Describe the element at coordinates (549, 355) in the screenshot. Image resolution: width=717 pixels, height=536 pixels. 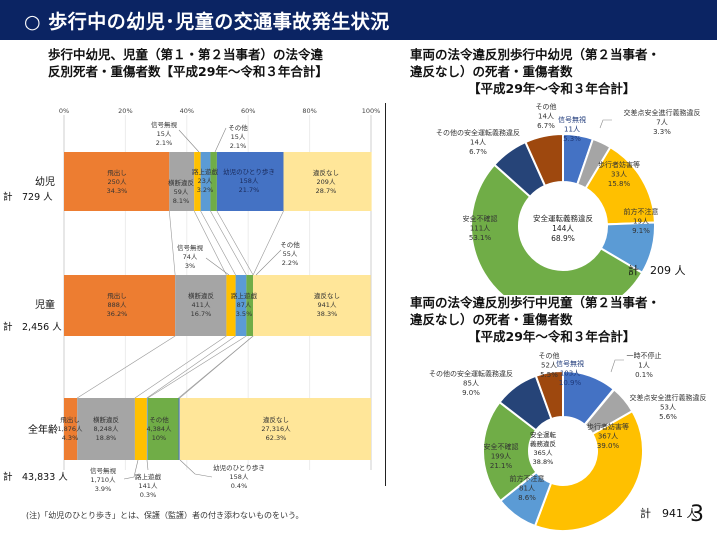
I see `slice-name: その他` at that location.